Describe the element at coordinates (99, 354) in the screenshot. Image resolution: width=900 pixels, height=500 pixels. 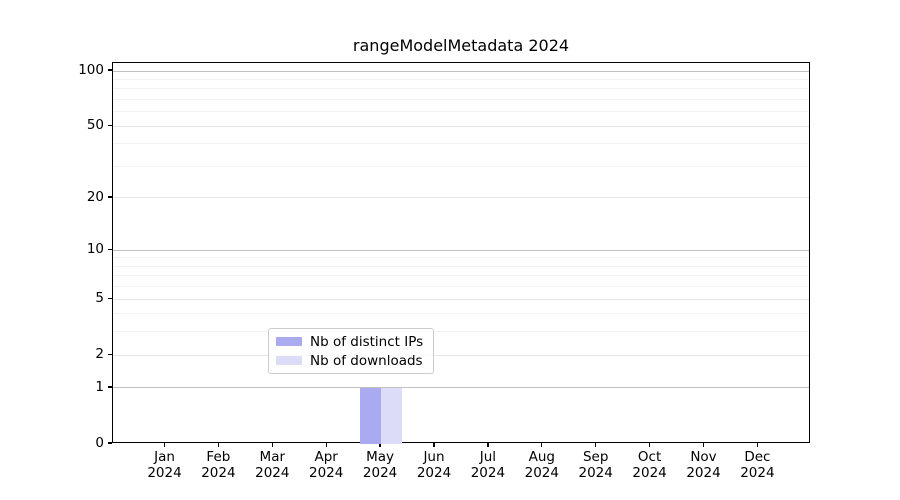
I see `y-tick-label: 2` at that location.